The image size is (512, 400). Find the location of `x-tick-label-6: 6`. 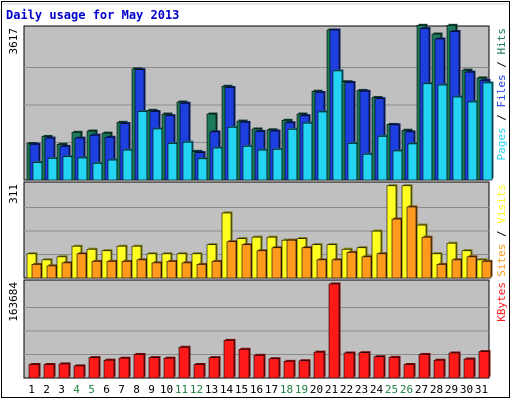

x-tick-label-6: 6 is located at coordinates (106, 389).